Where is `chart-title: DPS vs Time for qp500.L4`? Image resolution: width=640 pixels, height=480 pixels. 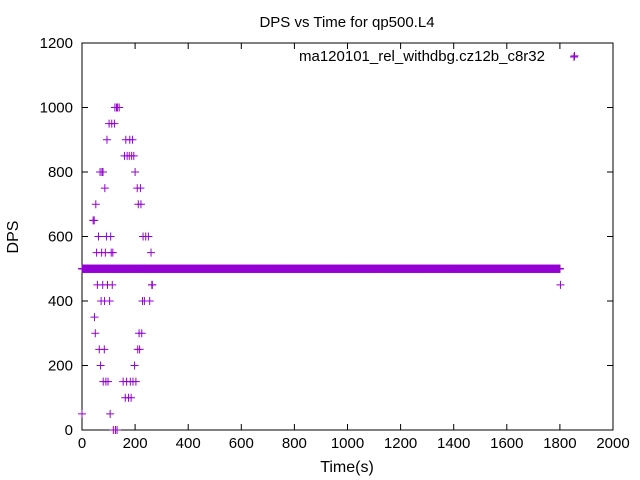 chart-title: DPS vs Time for qp500.L4 is located at coordinates (346, 22).